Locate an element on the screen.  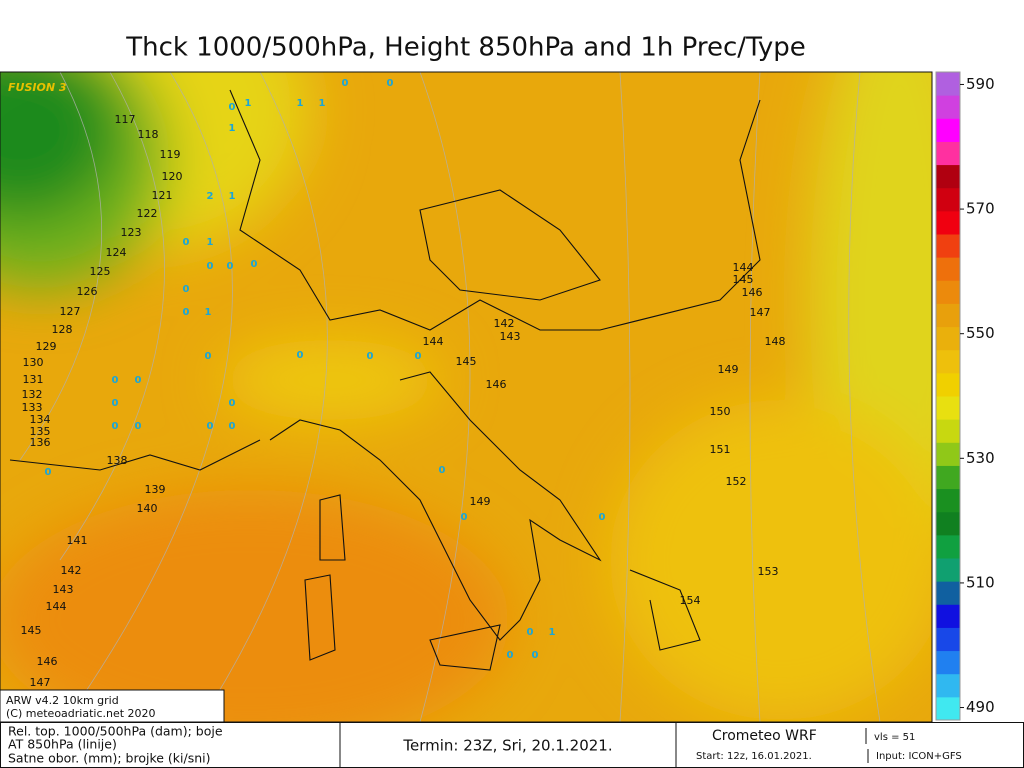
contour-label: 141 is located at coordinates (77, 540).